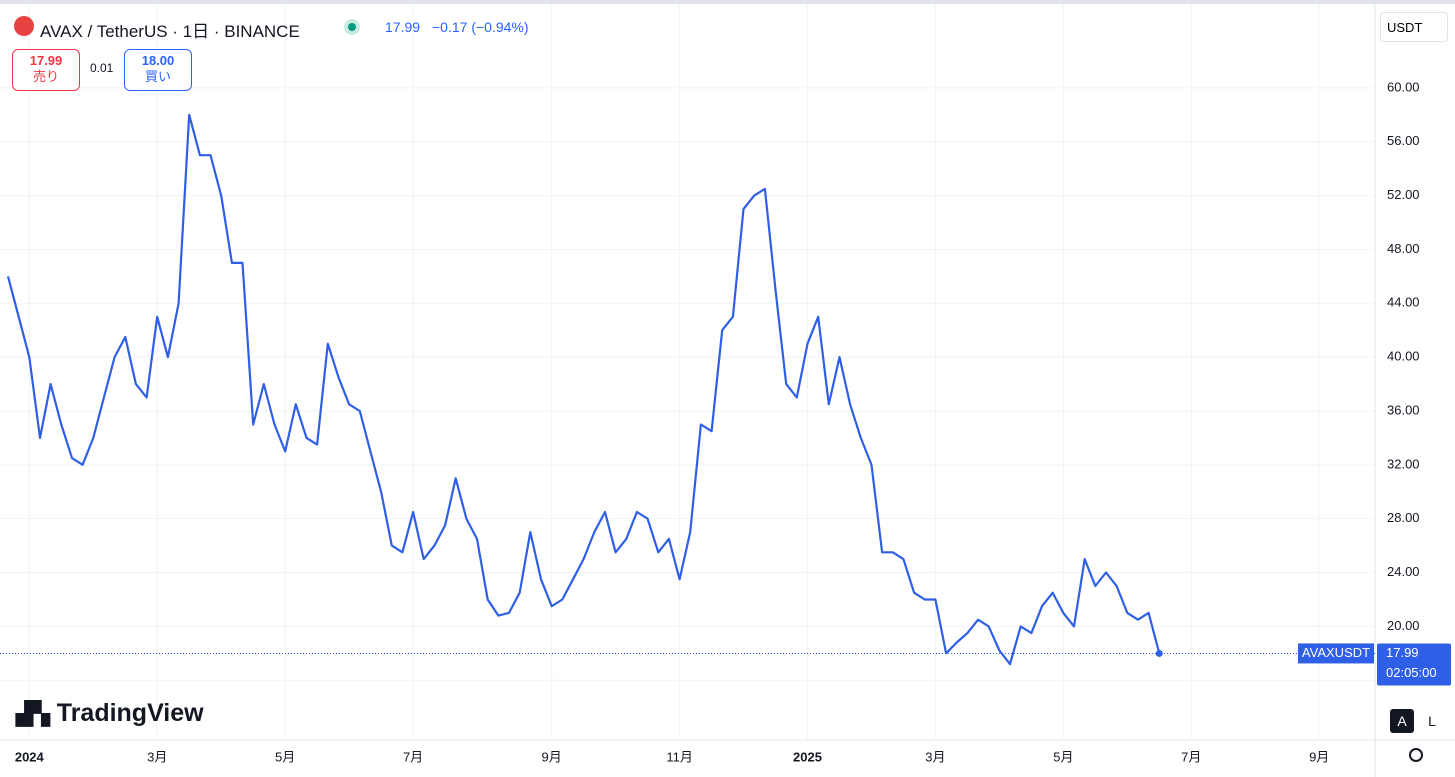 The height and width of the screenshot is (777, 1455). Describe the element at coordinates (158, 60) in the screenshot. I see `buy-price: 18.00` at that location.